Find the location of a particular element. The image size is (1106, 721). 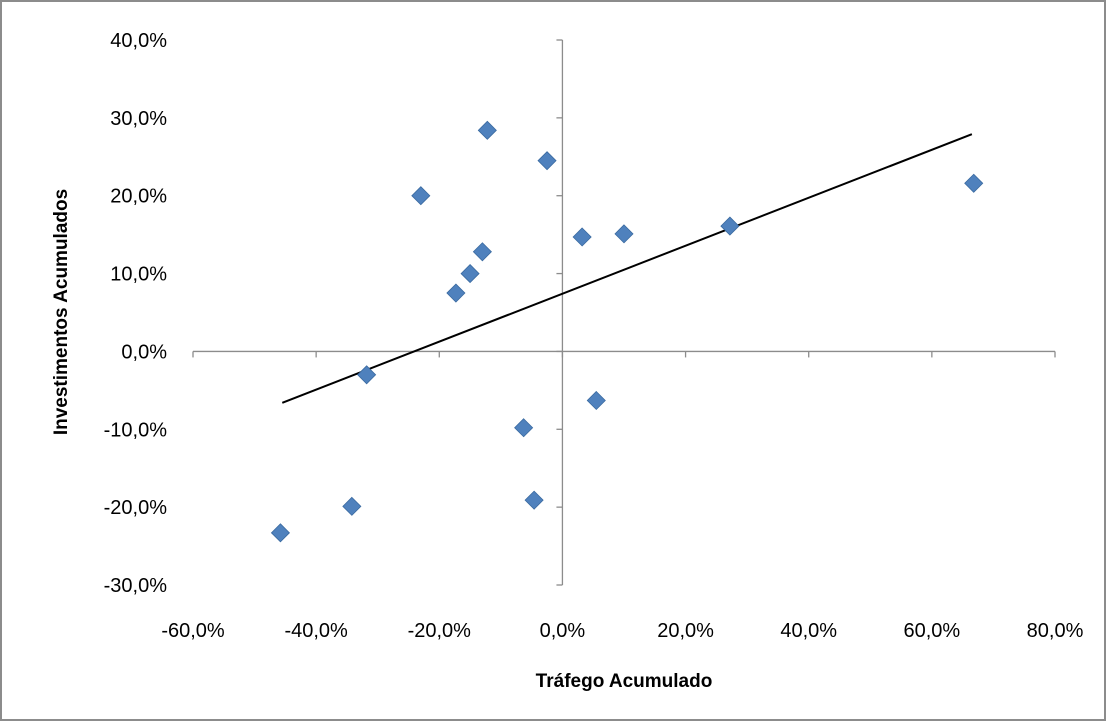

y-axis-title: Investimentos Acumulados is located at coordinates (61, 312).